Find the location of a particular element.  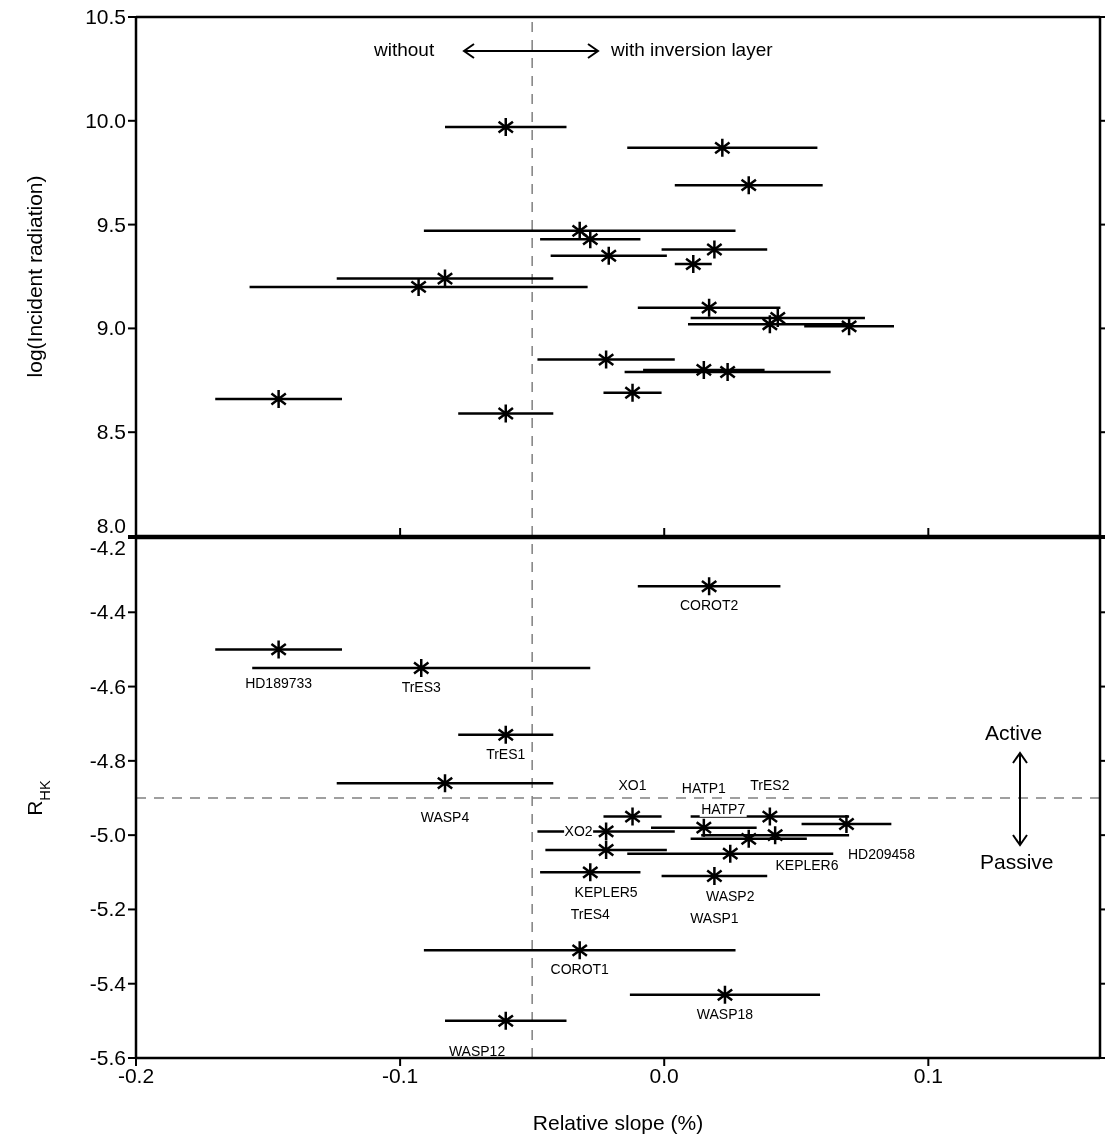

y-tick-label: -4.4 is located at coordinates (108, 612).